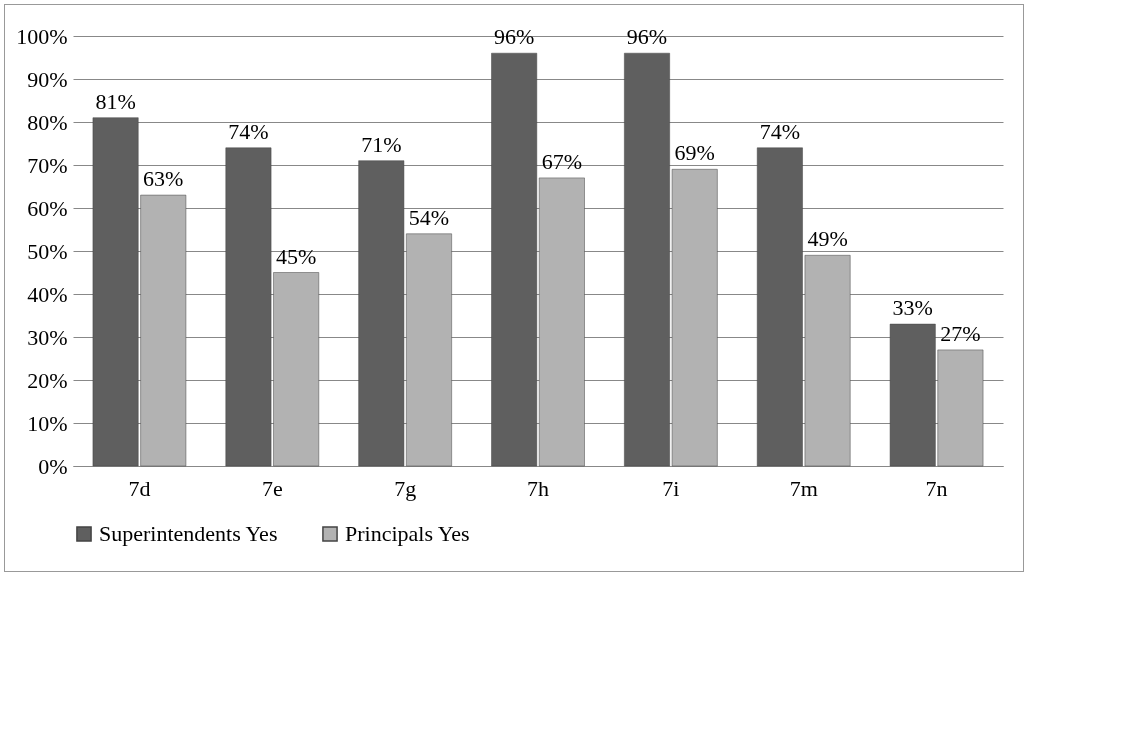 The image size is (1122, 741). What do you see at coordinates (47, 423) in the screenshot?
I see `y-tick-label: 10%` at bounding box center [47, 423].